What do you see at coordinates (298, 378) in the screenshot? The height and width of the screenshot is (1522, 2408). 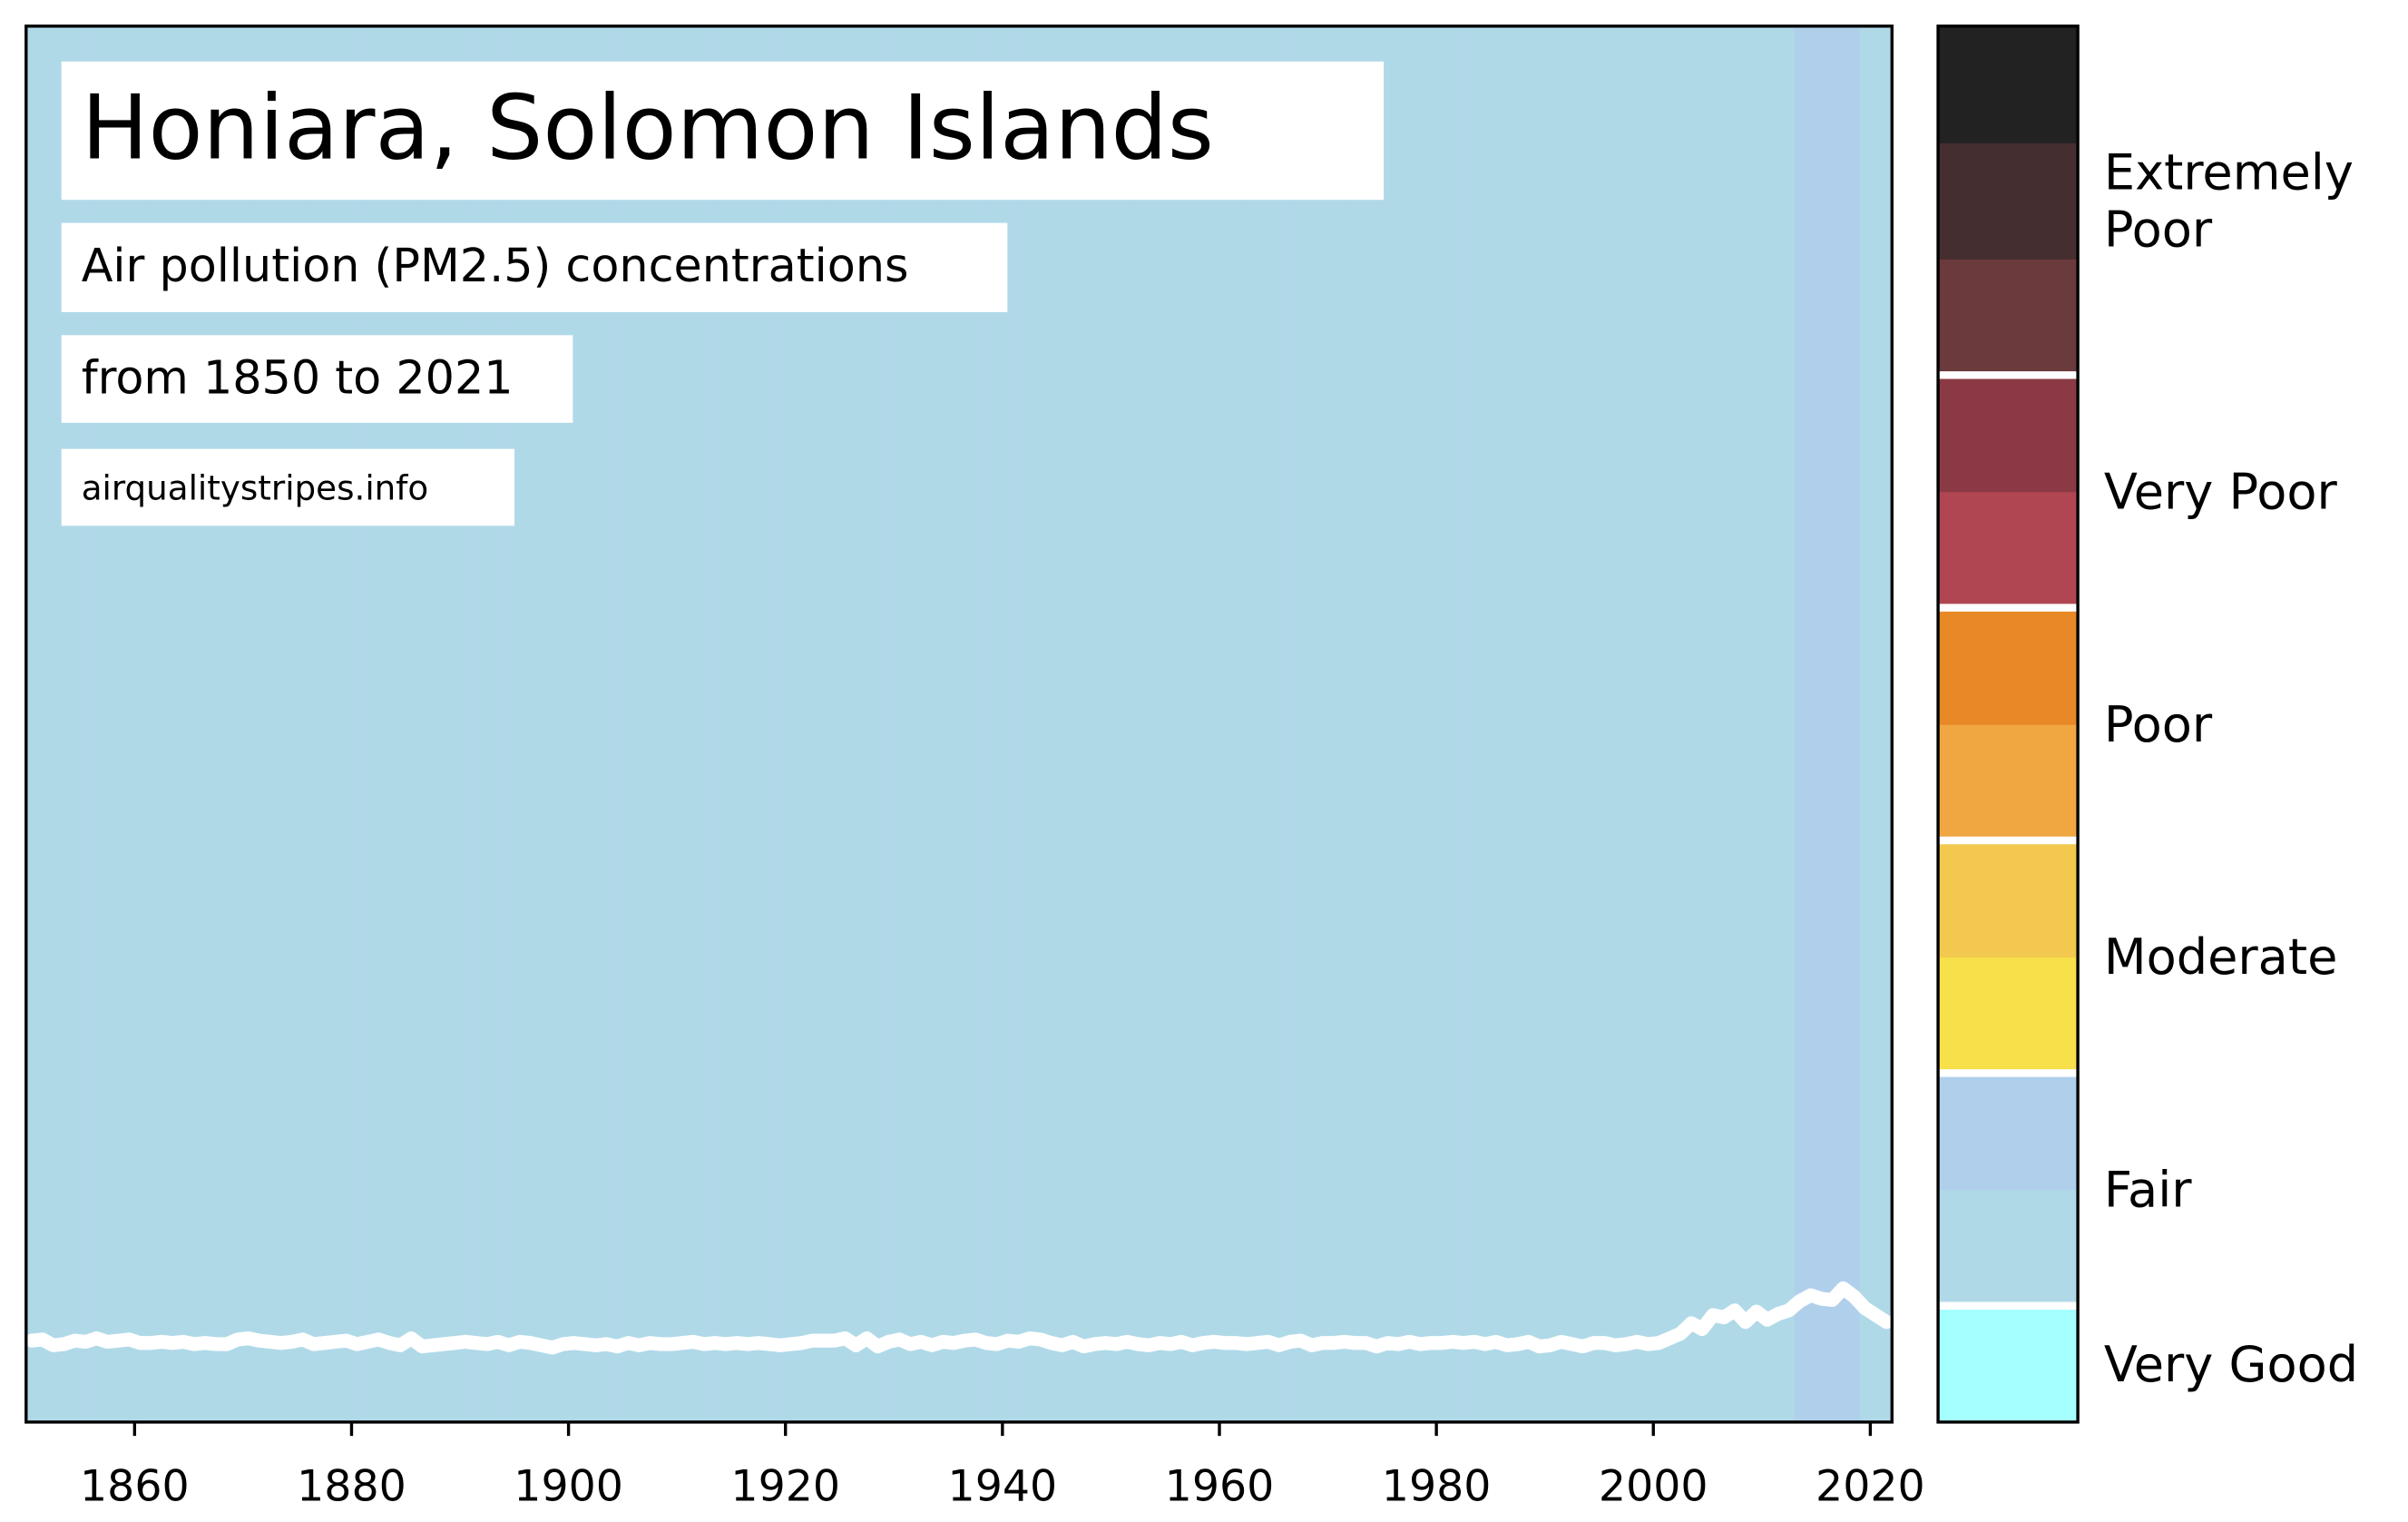 I see `period-text: from 1850 to 2021` at bounding box center [298, 378].